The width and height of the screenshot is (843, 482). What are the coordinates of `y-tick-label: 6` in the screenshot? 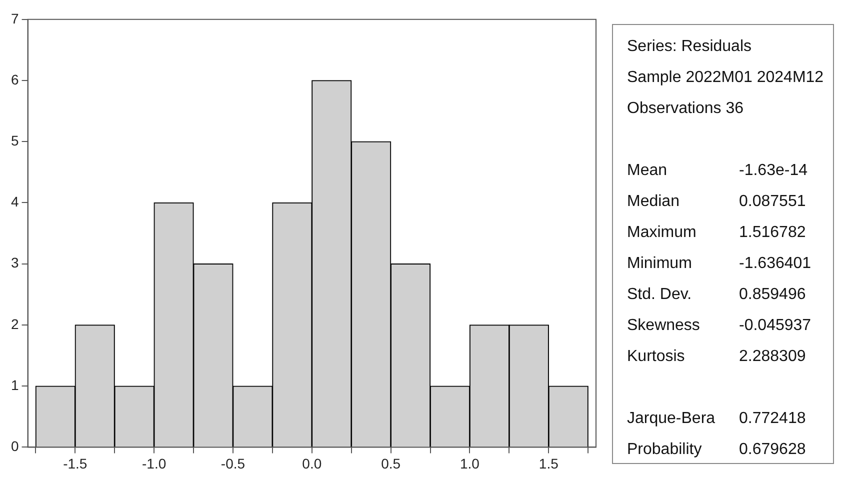 It's located at (14, 79).